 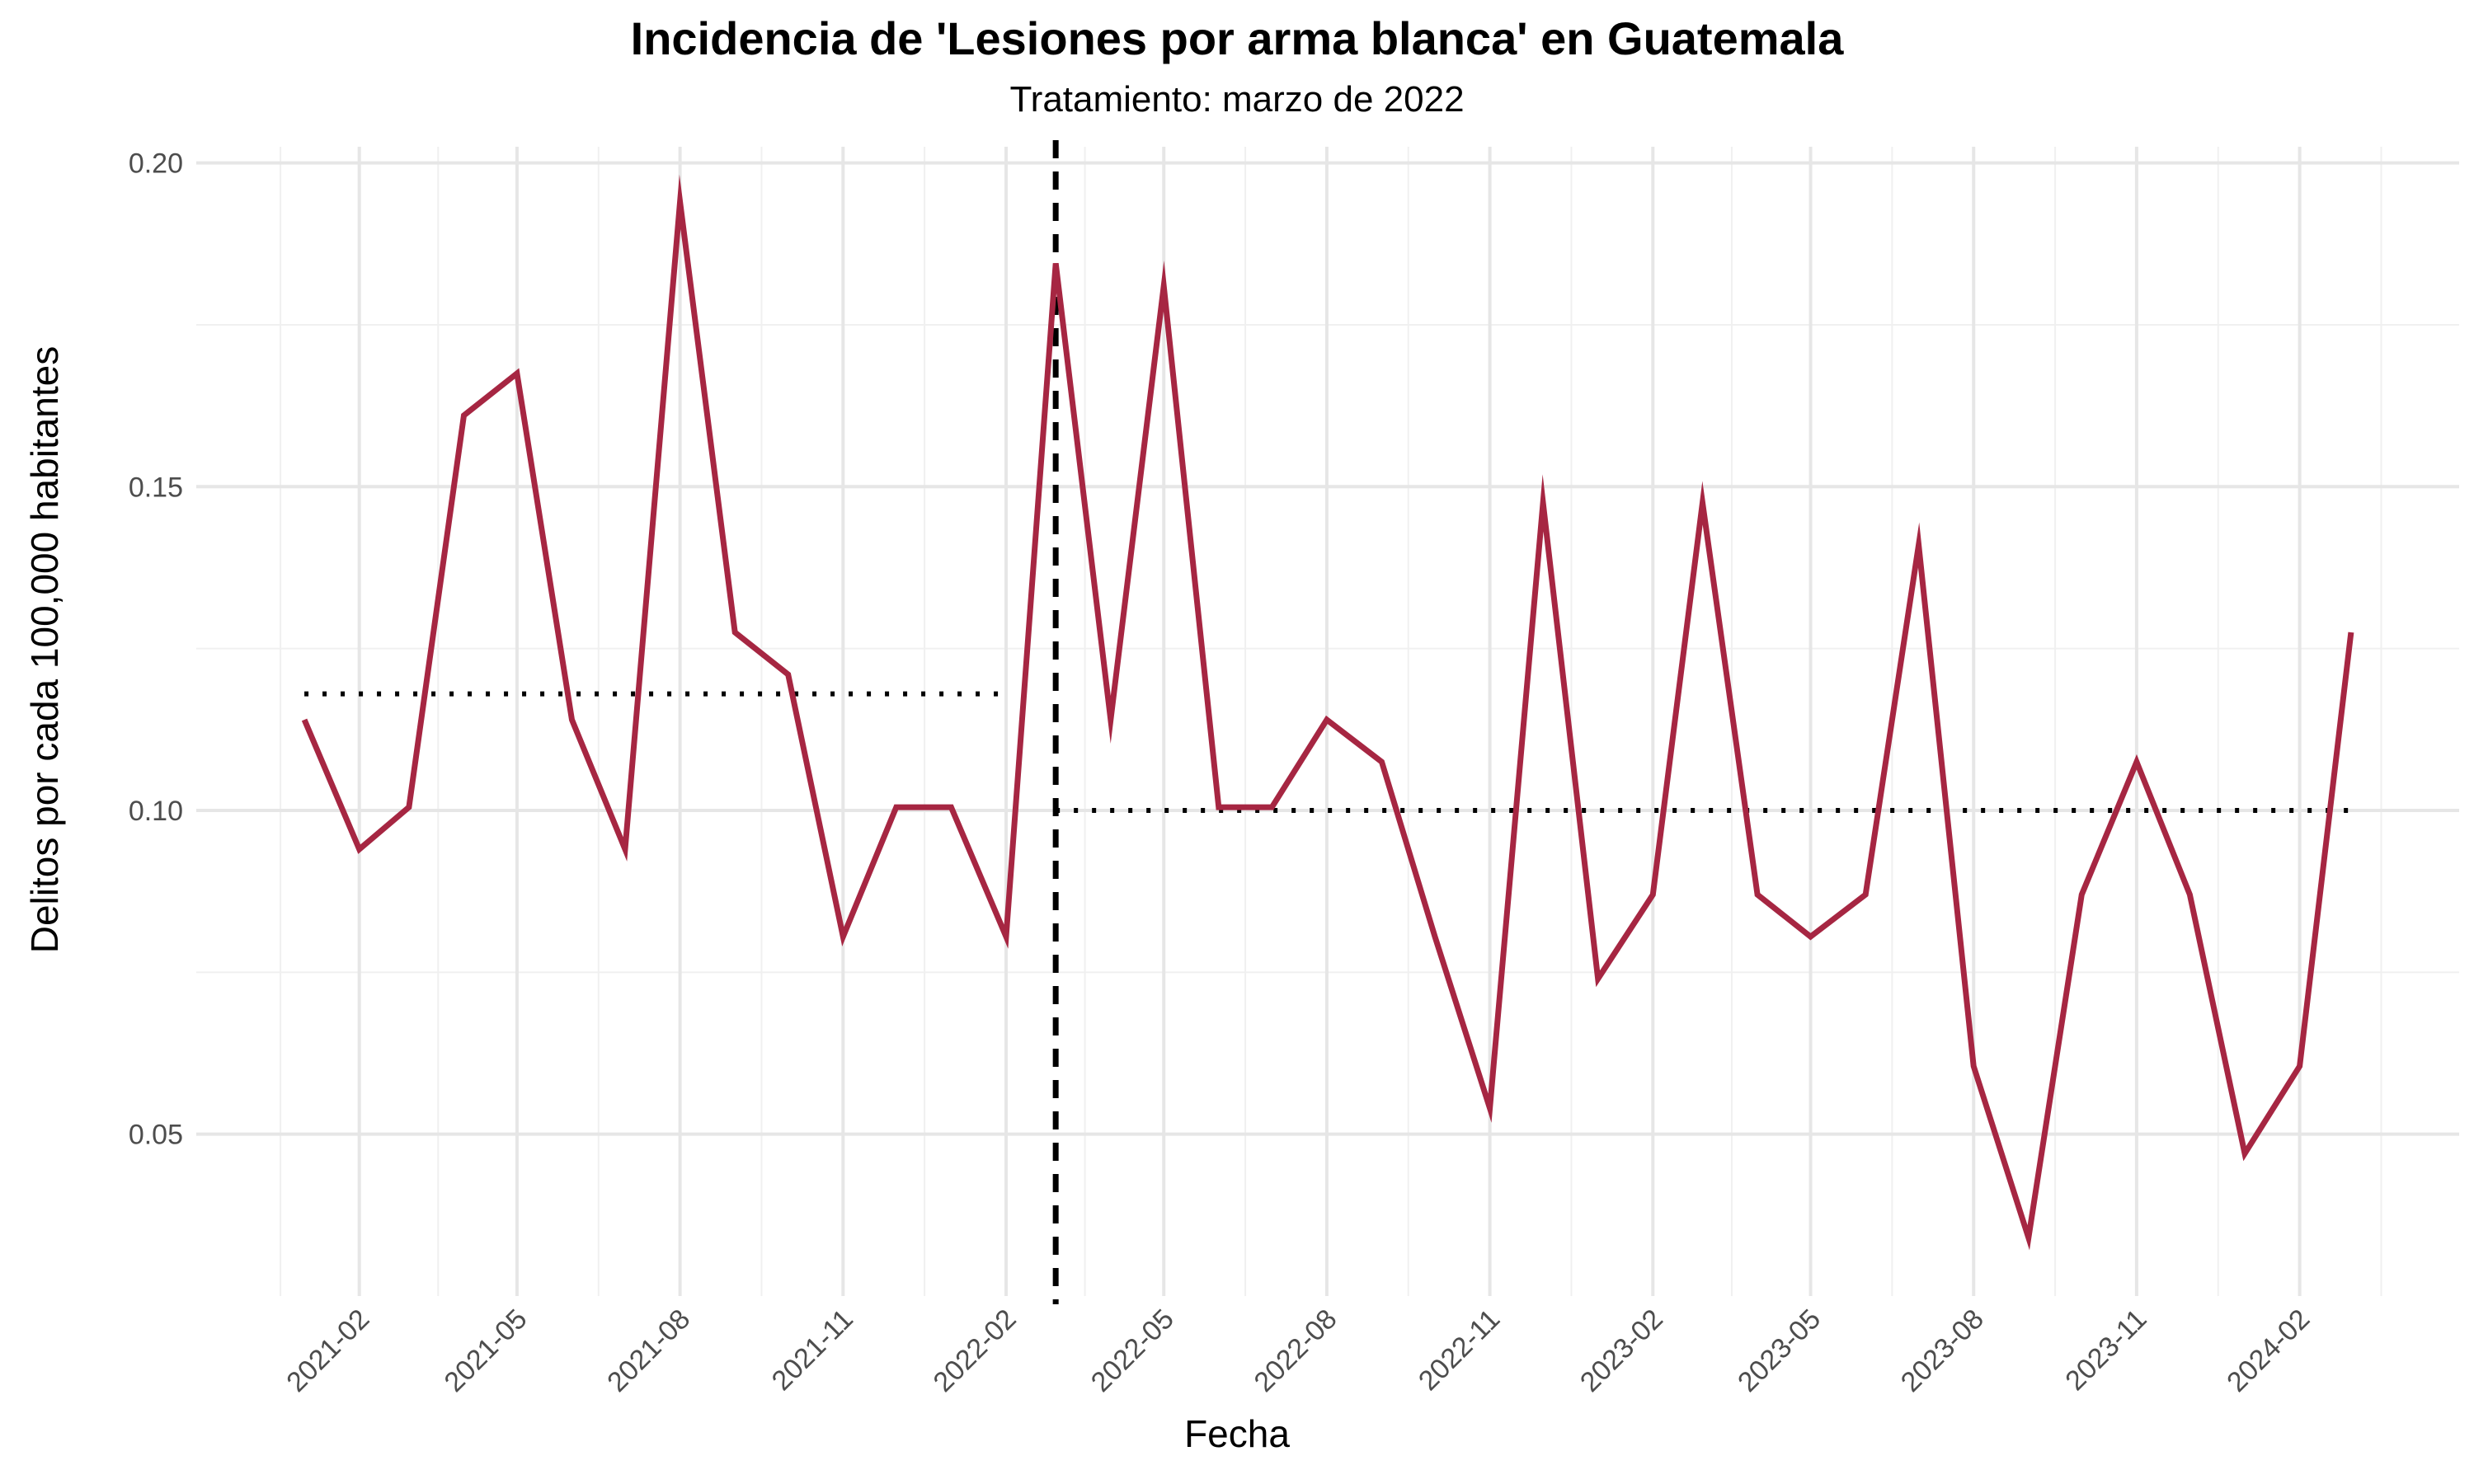 What do you see at coordinates (648, 1350) in the screenshot?
I see `x-tick-label: 2021-08` at bounding box center [648, 1350].